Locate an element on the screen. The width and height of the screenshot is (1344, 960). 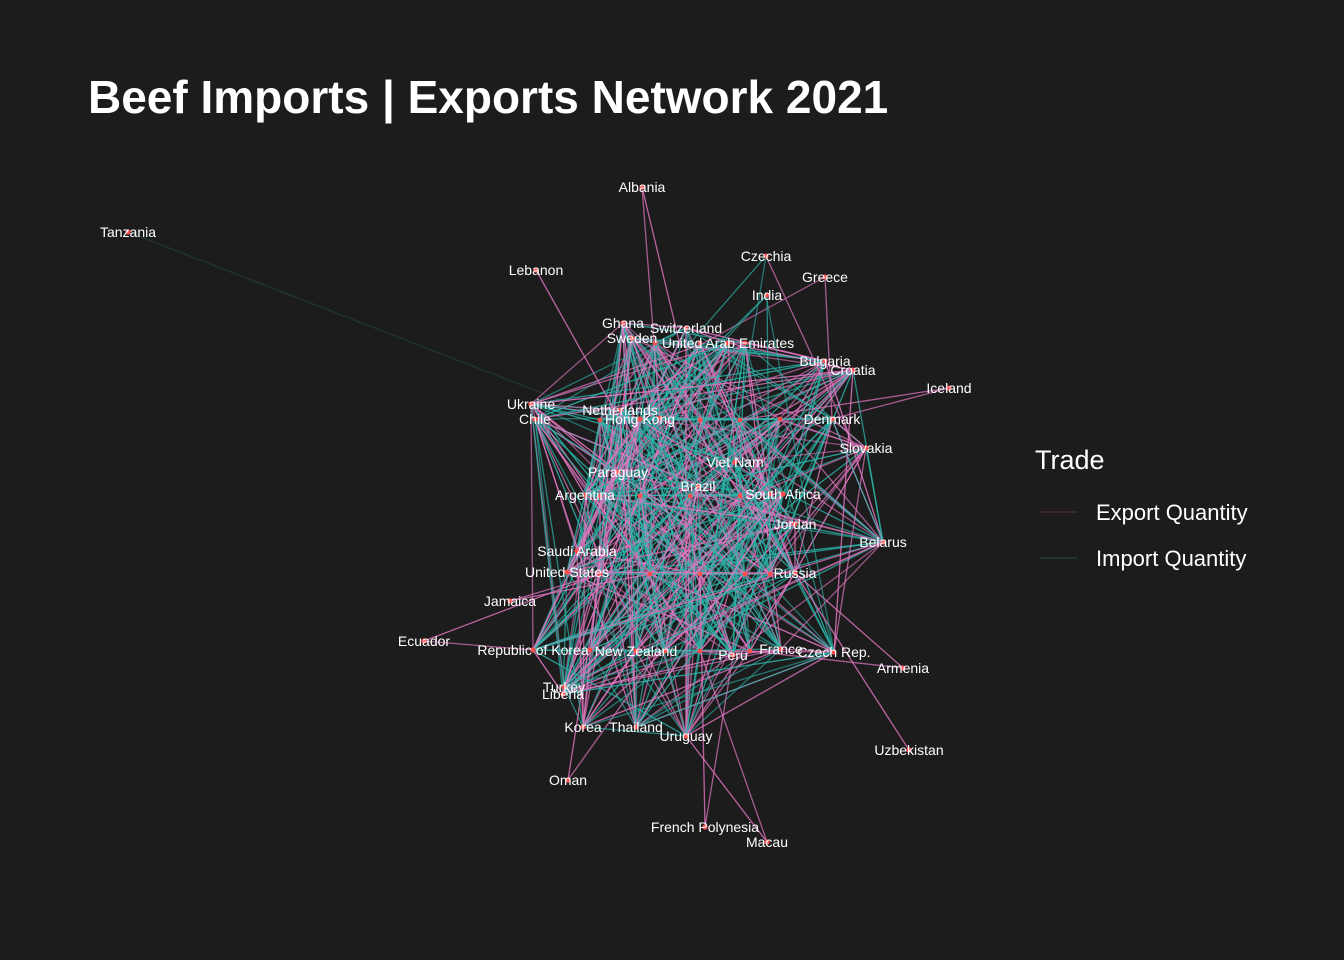
node-french-polynesia is located at coordinates (705, 827).